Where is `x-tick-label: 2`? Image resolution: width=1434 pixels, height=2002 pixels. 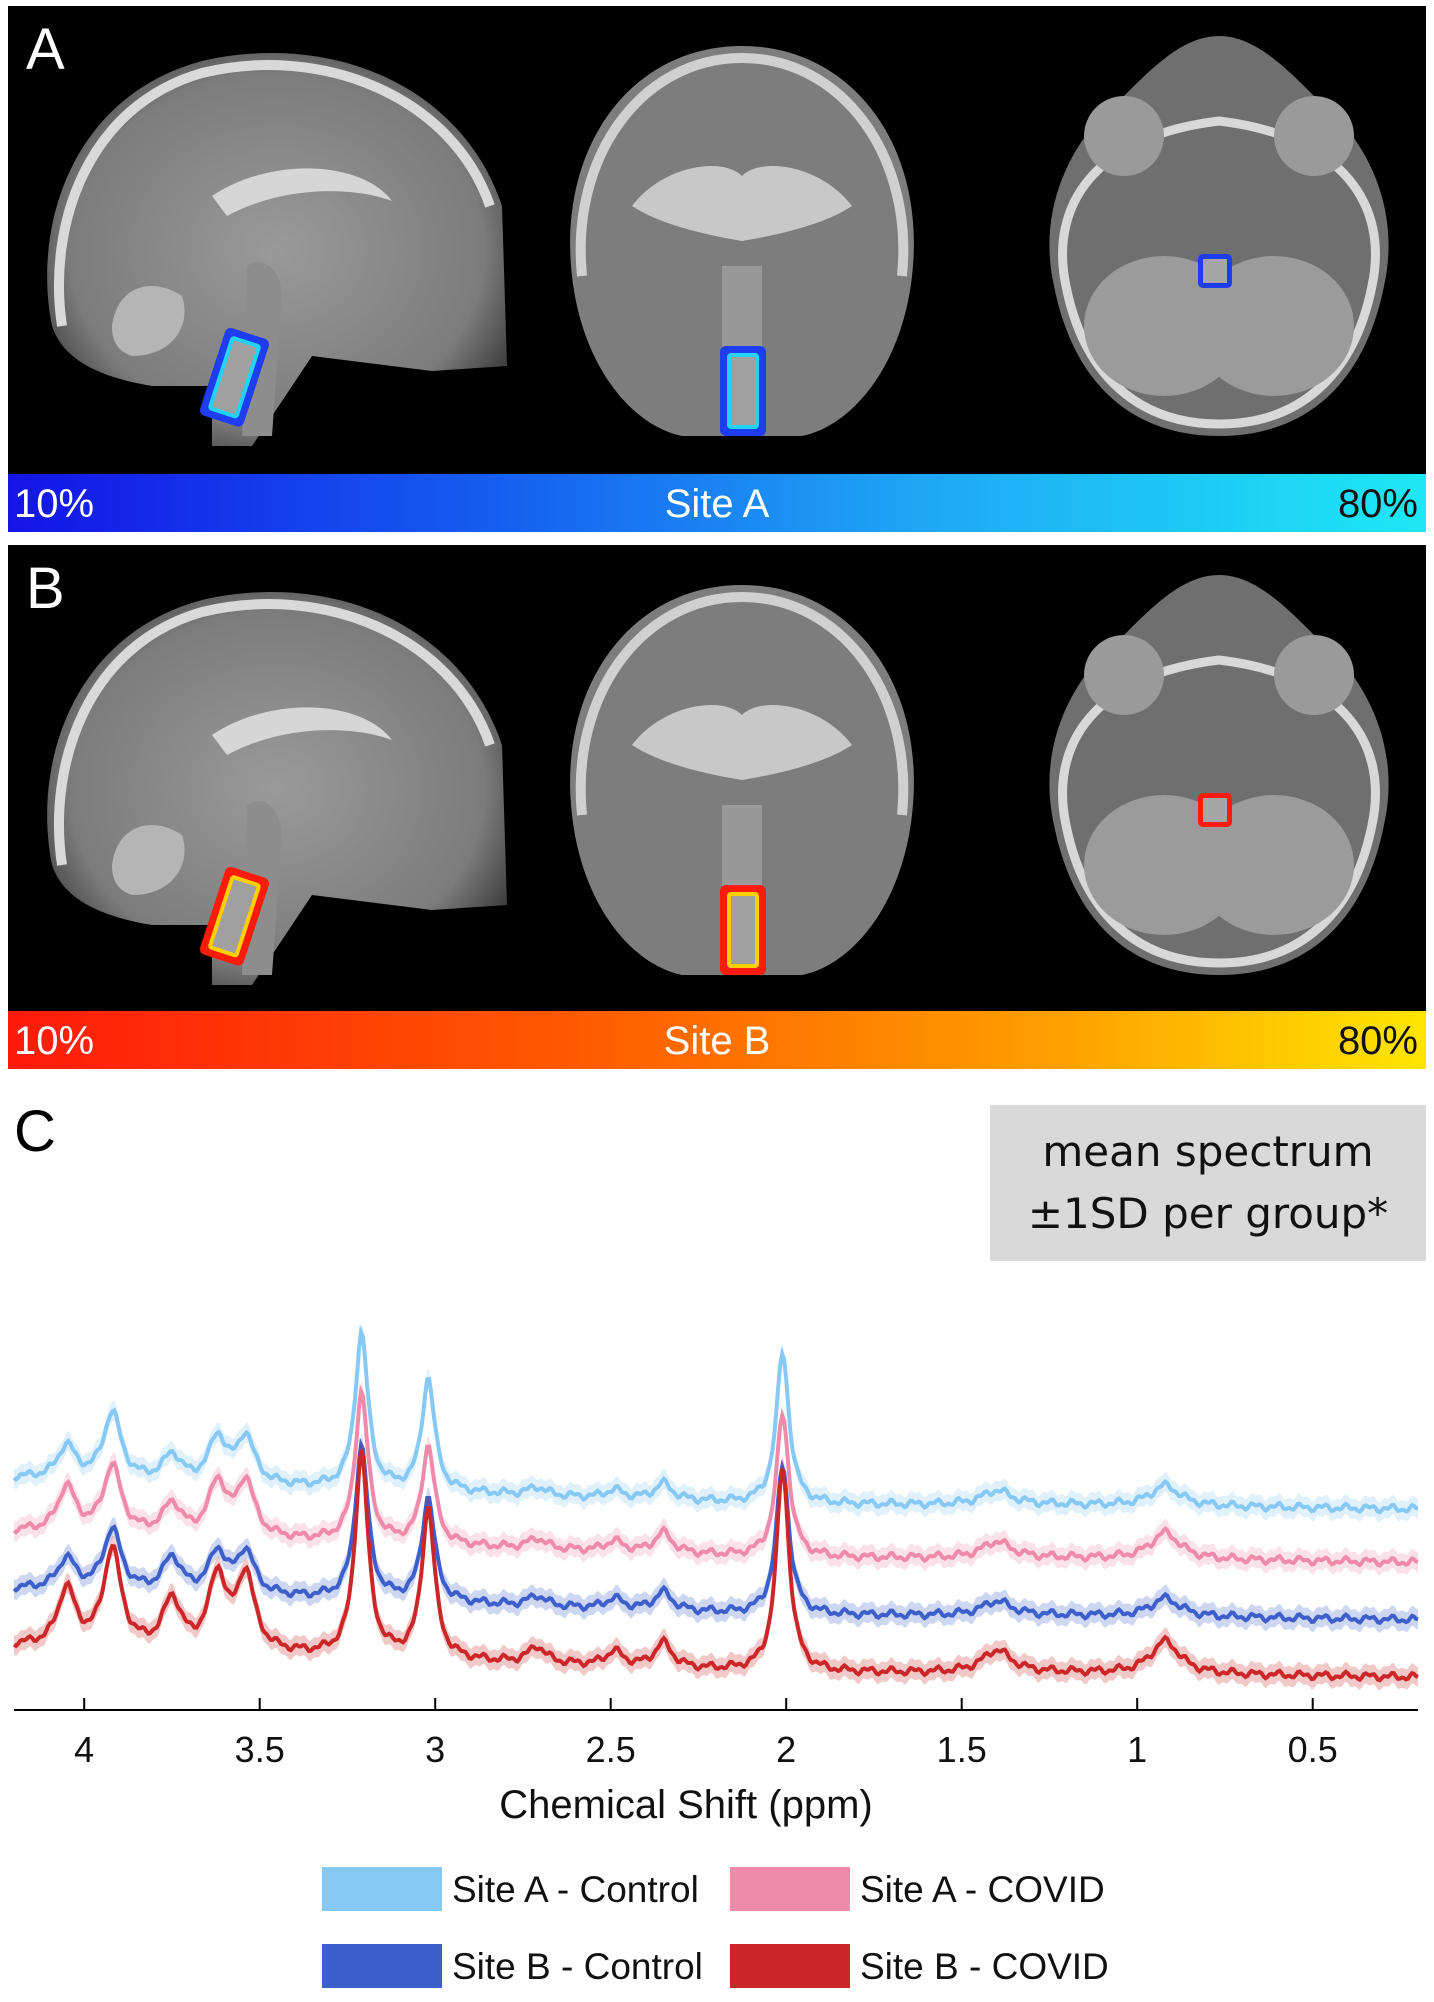
x-tick-label: 2 is located at coordinates (786, 1749).